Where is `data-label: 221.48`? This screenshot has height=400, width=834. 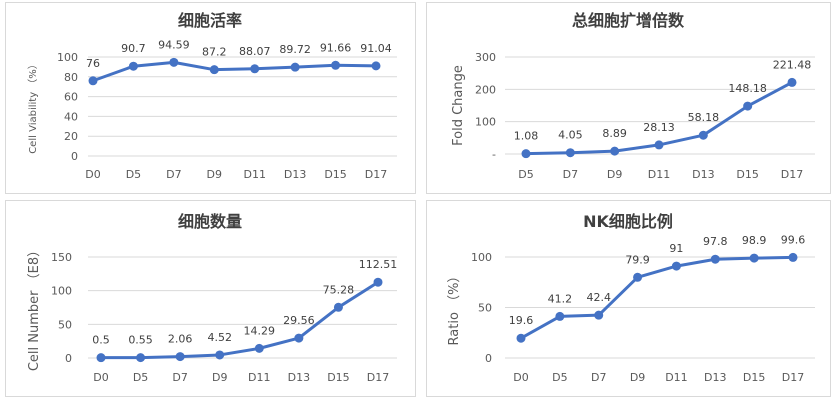 data-label: 221.48 is located at coordinates (792, 64).